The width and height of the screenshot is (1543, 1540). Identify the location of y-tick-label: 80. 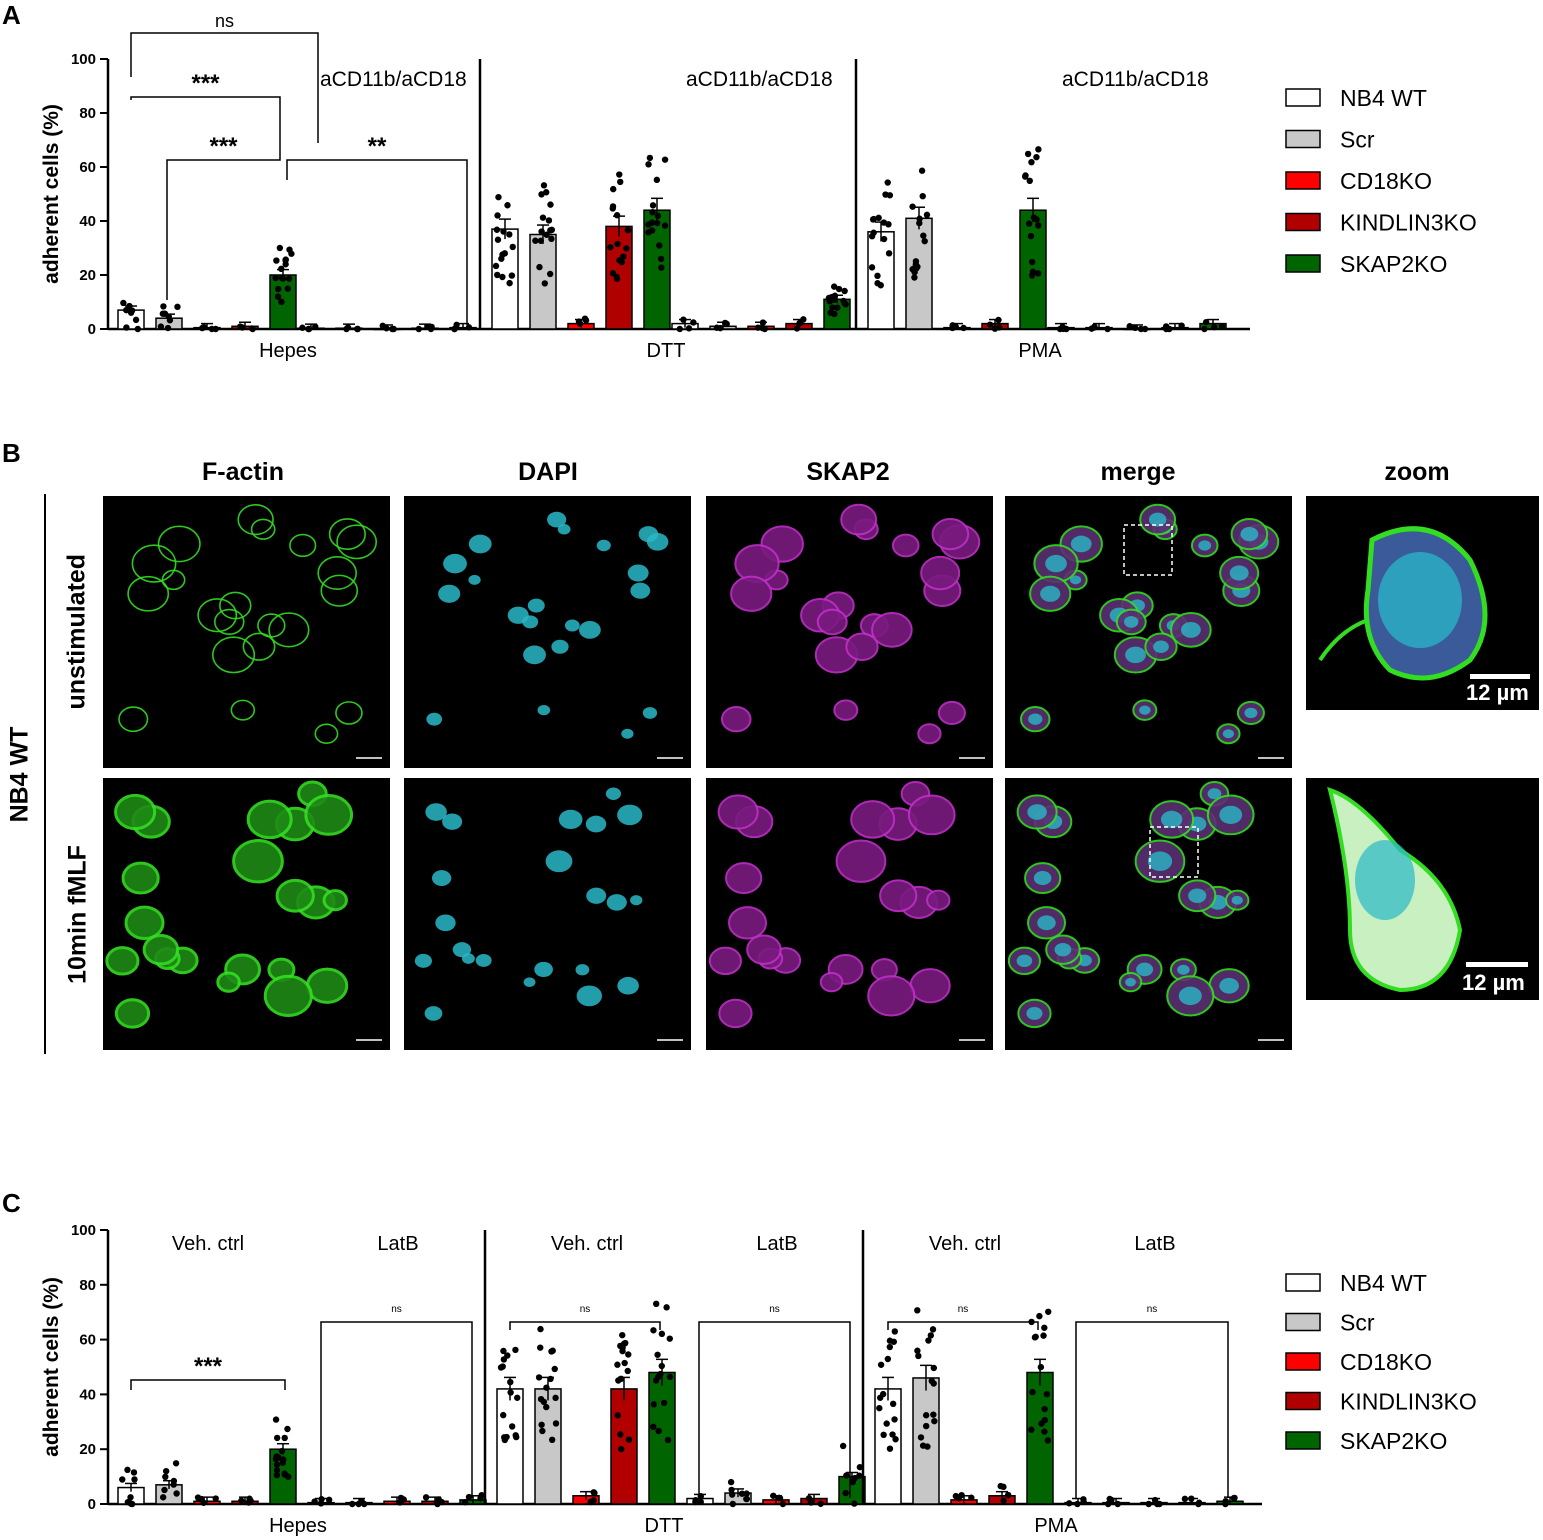
(87, 113).